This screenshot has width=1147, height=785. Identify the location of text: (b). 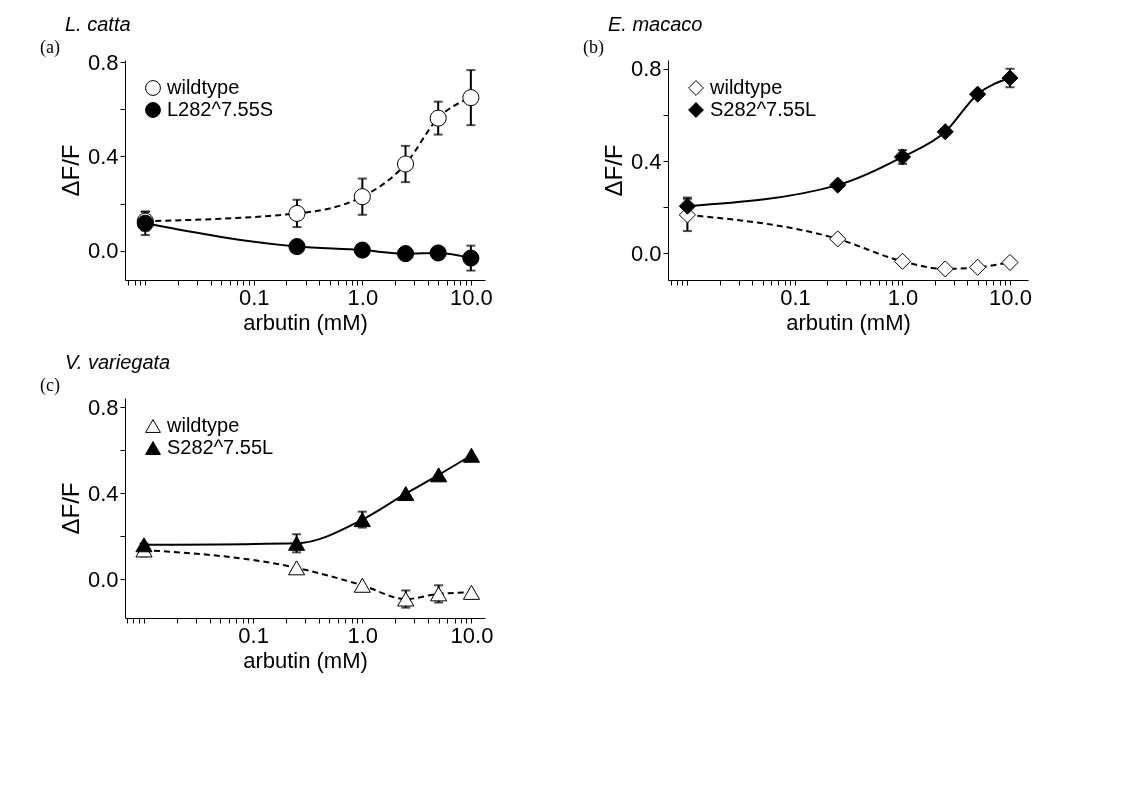
(593, 47).